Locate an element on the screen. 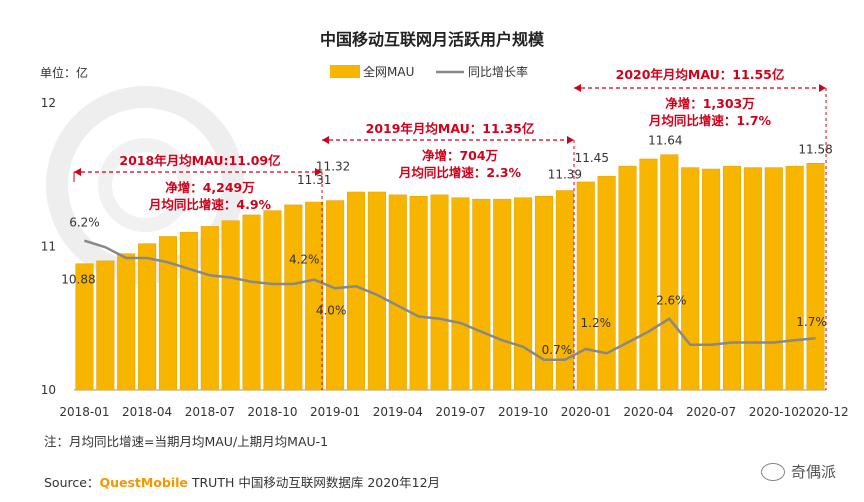  x-tick-label: 2020-07 is located at coordinates (711, 412).